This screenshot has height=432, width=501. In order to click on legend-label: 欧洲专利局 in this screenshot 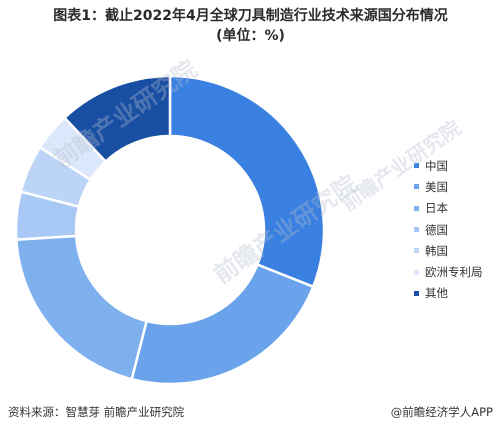, I will do `click(454, 272)`.